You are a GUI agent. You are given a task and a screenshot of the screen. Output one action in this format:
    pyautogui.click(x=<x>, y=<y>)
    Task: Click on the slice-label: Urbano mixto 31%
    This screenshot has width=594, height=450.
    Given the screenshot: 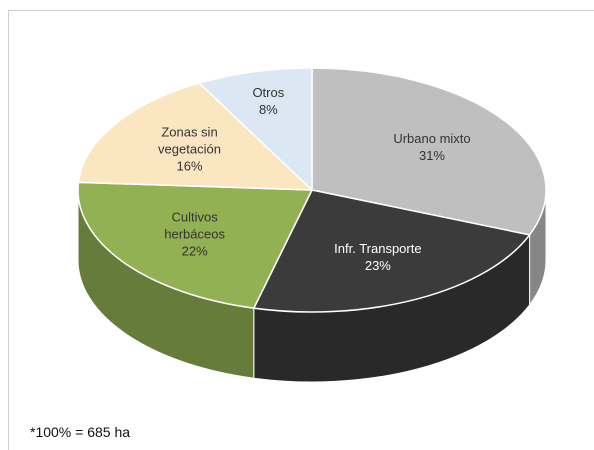 What is the action you would take?
    pyautogui.click(x=431, y=147)
    